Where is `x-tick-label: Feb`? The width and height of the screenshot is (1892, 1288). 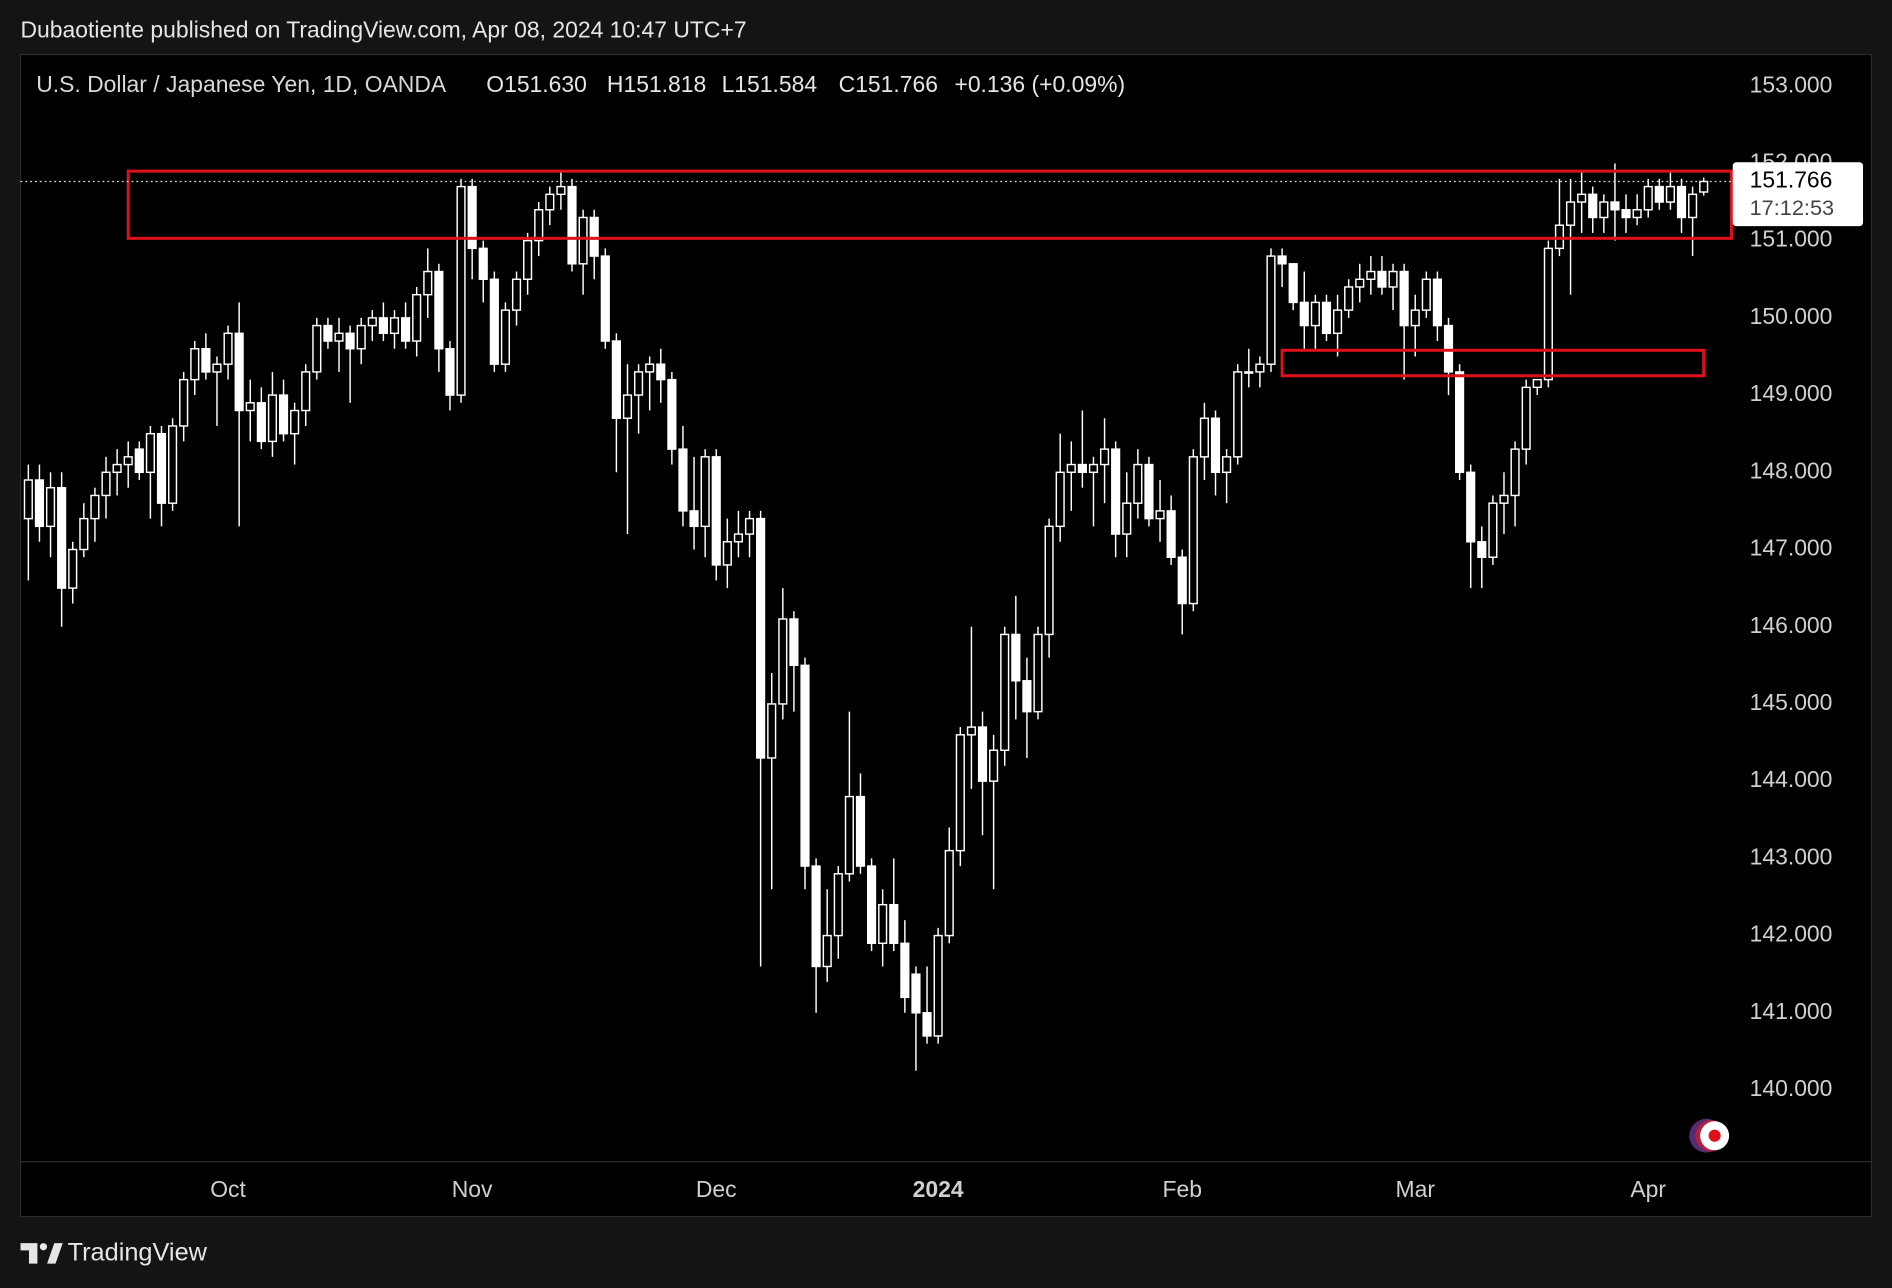
x-tick-label: Feb is located at coordinates (1181, 1189).